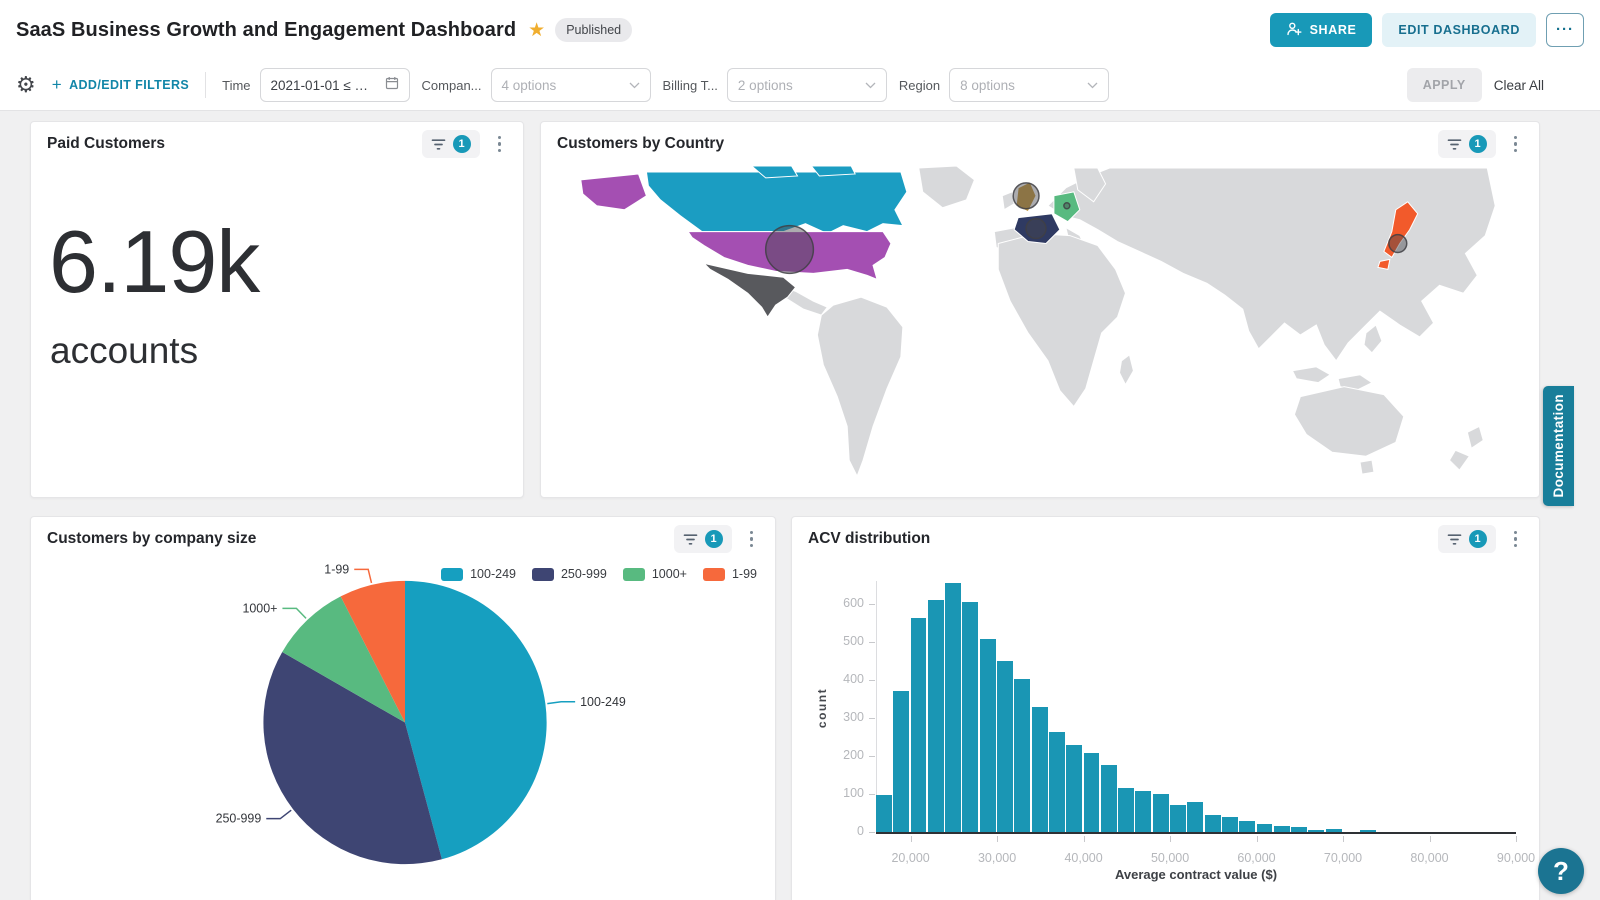  Describe the element at coordinates (860, 387) in the screenshot. I see `map-south-america` at that location.